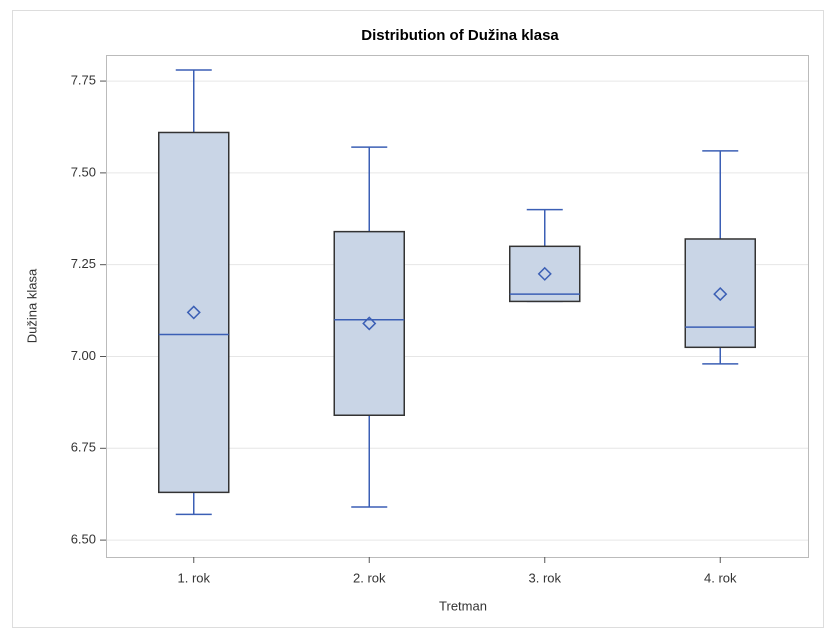 The height and width of the screenshot is (628, 825). I want to click on x-tick-label: 4. rok, so click(720, 577).